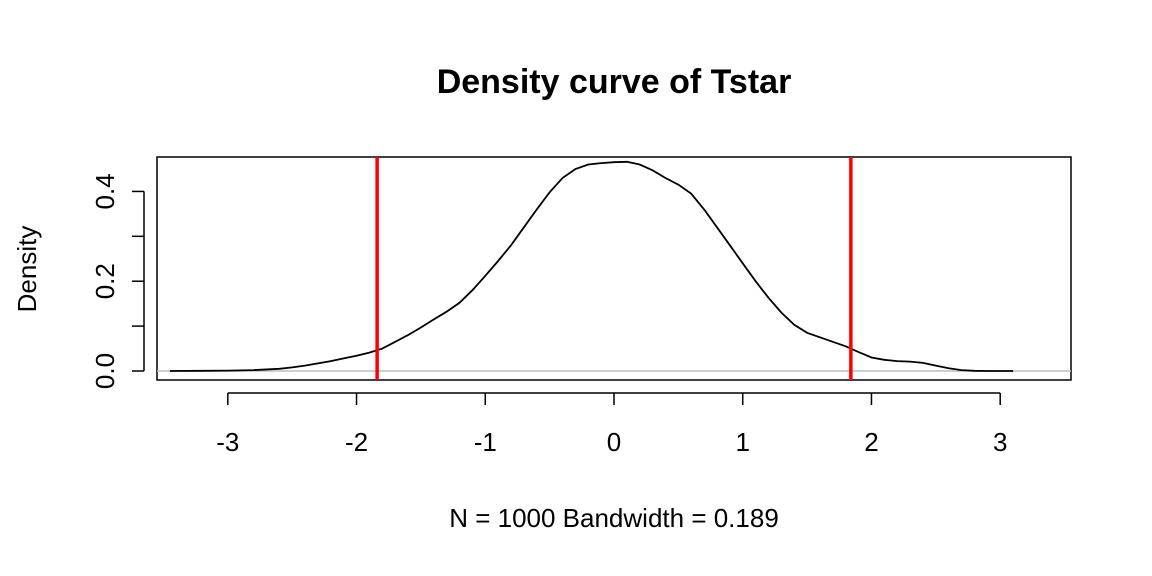 The height and width of the screenshot is (576, 1152). Describe the element at coordinates (356, 442) in the screenshot. I see `x-tick-label: -2` at that location.